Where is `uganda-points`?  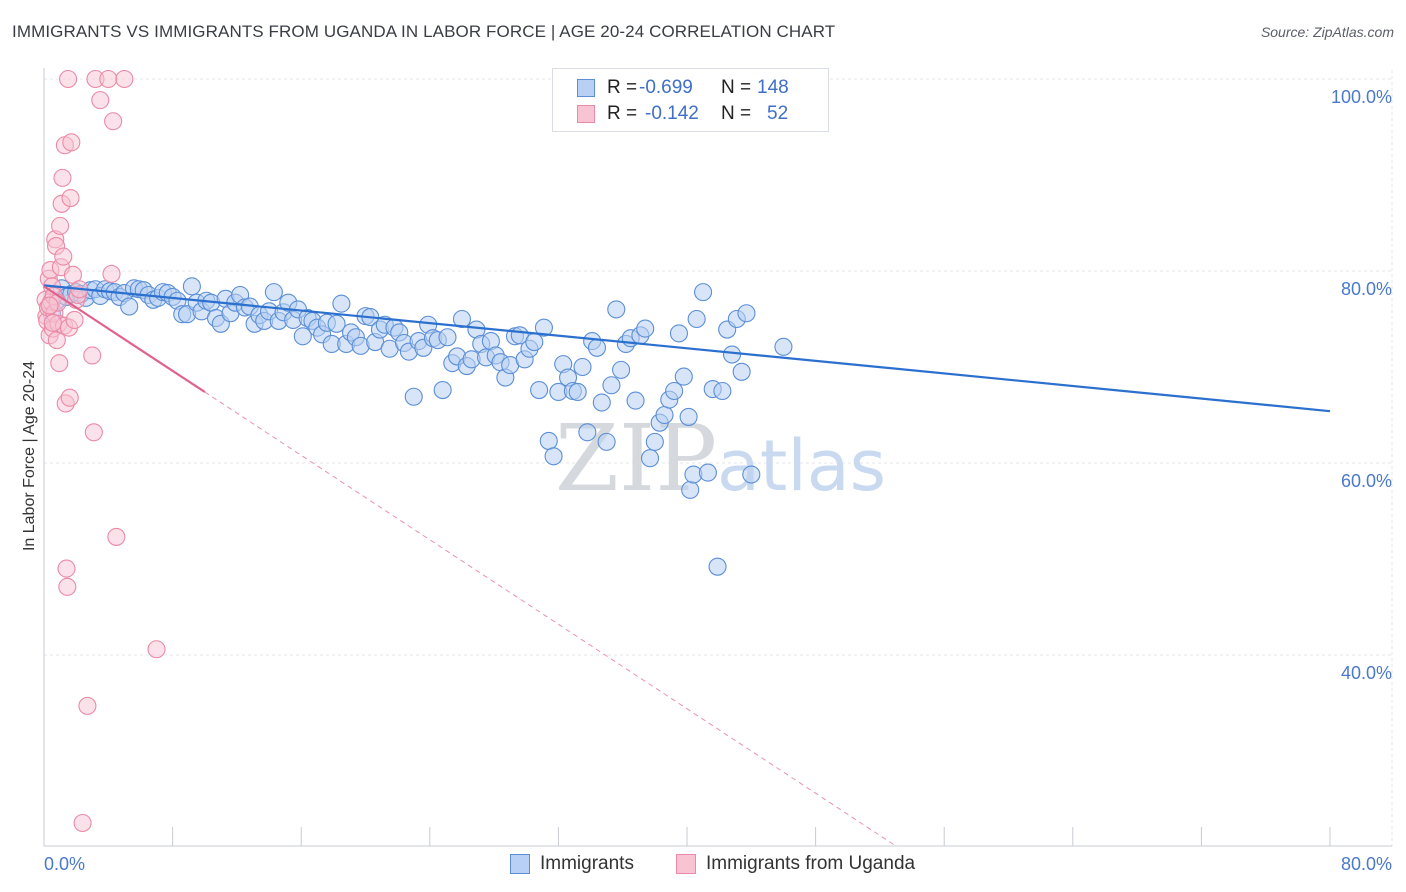
uganda-points is located at coordinates (101, 451).